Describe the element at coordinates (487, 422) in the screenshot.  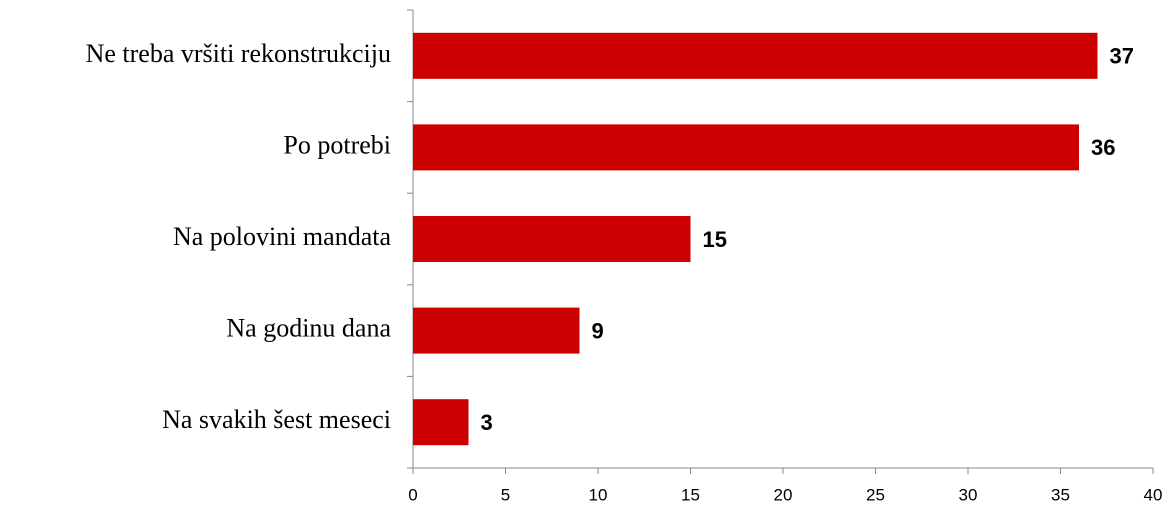
I see `value-label: 3` at that location.